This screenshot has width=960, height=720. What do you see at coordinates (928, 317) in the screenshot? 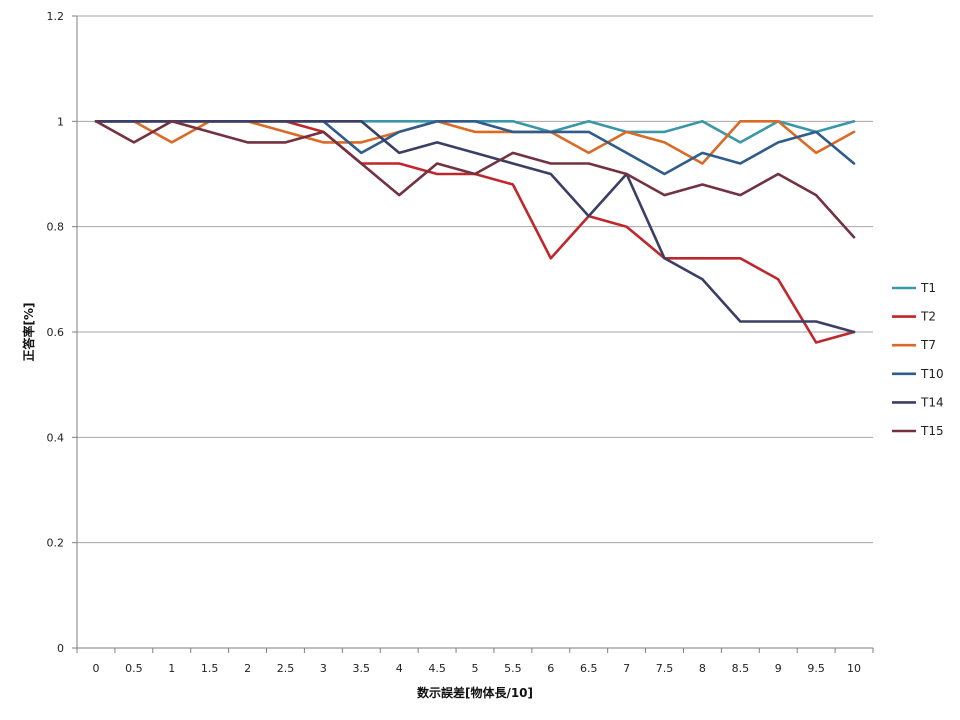
I see `legend-label: T2` at bounding box center [928, 317].